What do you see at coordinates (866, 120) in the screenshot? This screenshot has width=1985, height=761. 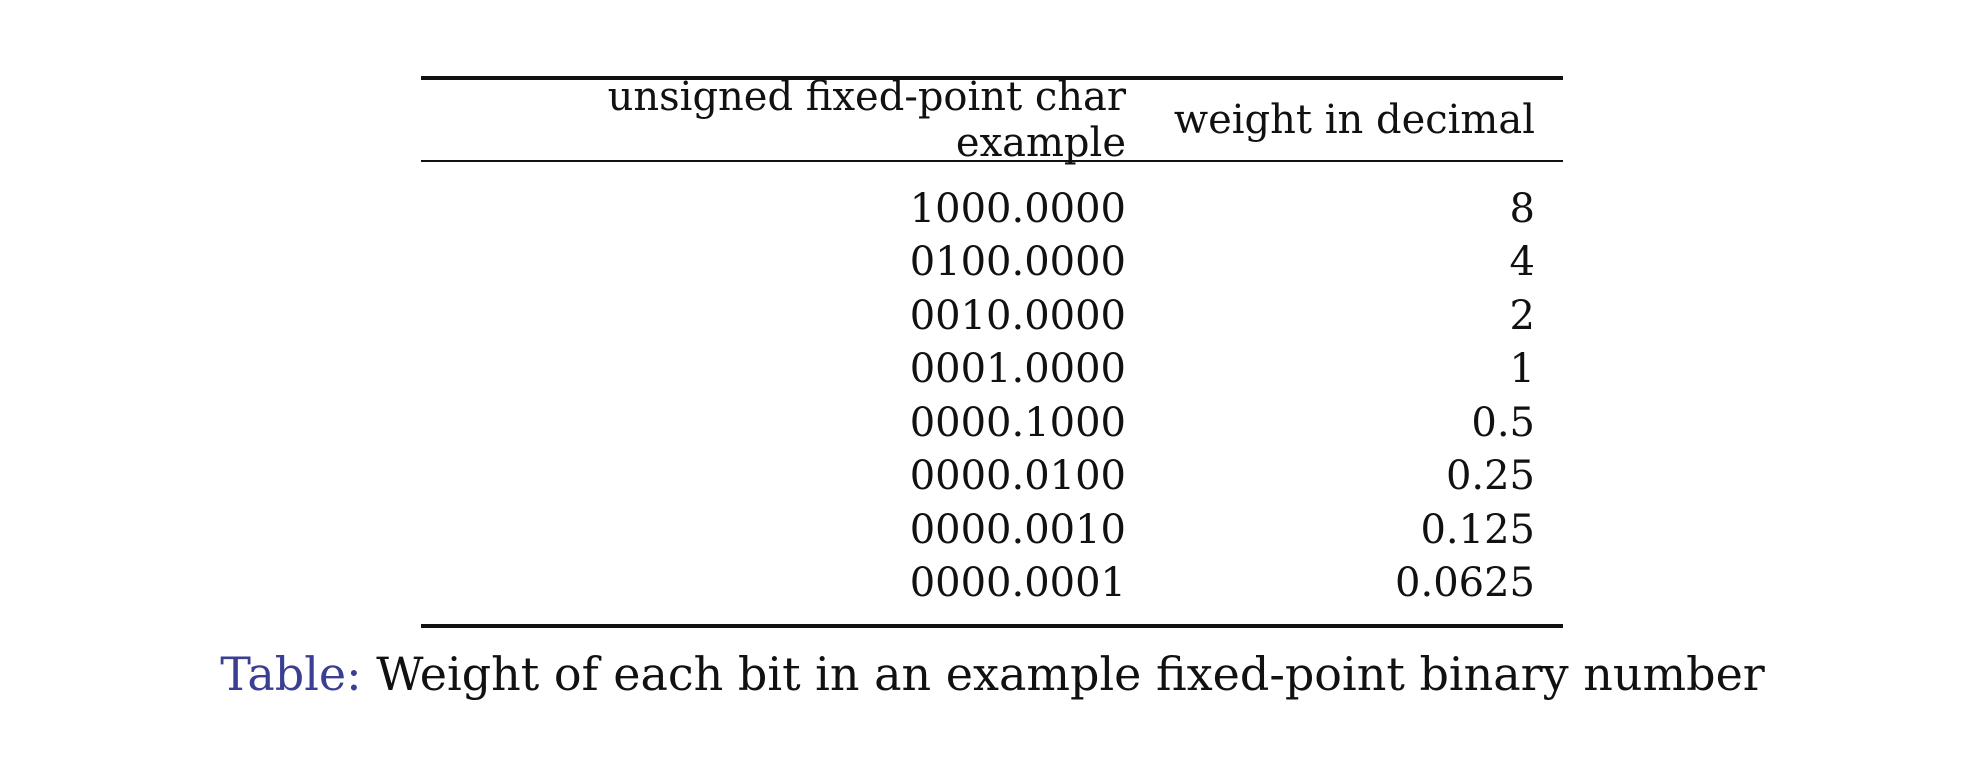 I see `header-binary-example: unsigned fixed-point char example` at bounding box center [866, 120].